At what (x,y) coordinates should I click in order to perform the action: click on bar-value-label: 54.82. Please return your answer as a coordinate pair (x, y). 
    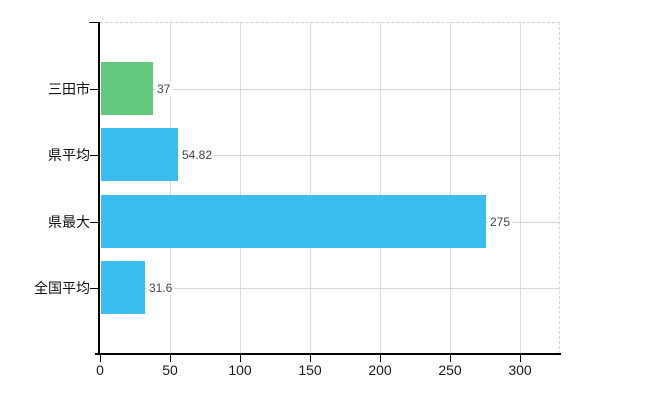
    Looking at the image, I should click on (197, 155).